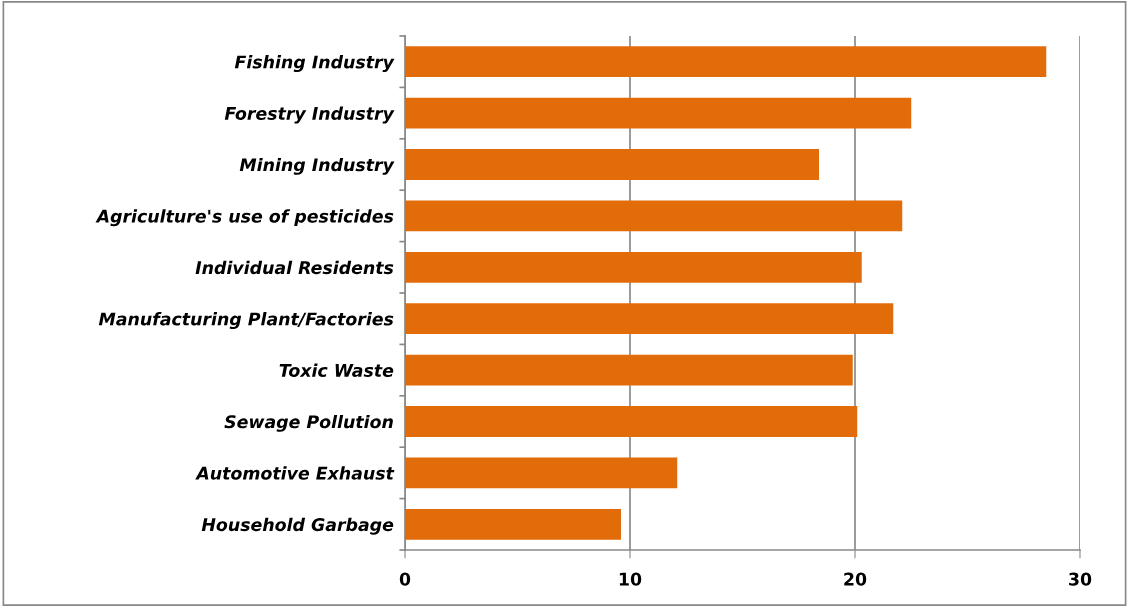 The height and width of the screenshot is (607, 1129). What do you see at coordinates (317, 166) in the screenshot?
I see `y-tick-label: Mining Industry` at bounding box center [317, 166].